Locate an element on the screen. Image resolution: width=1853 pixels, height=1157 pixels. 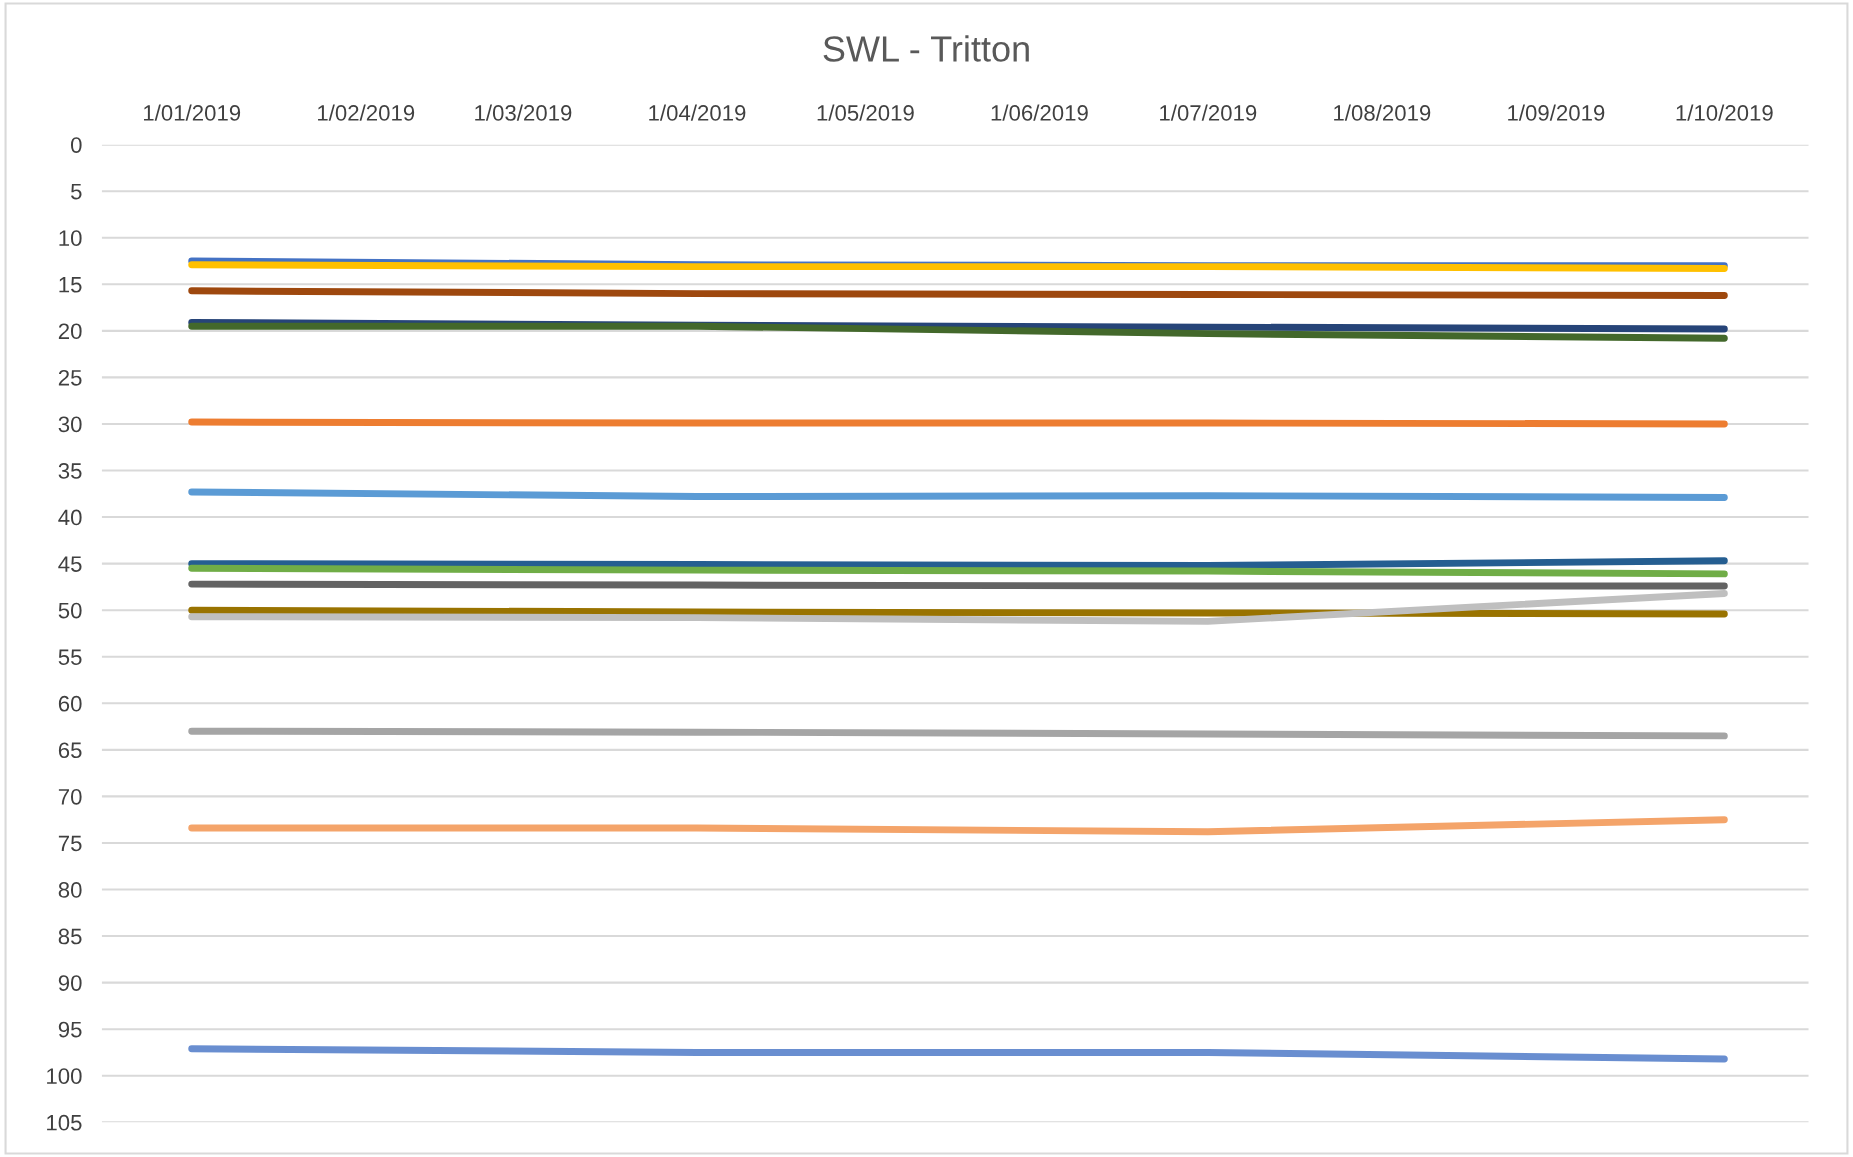
x-tick-label: 1/07/2019 is located at coordinates (1208, 112).